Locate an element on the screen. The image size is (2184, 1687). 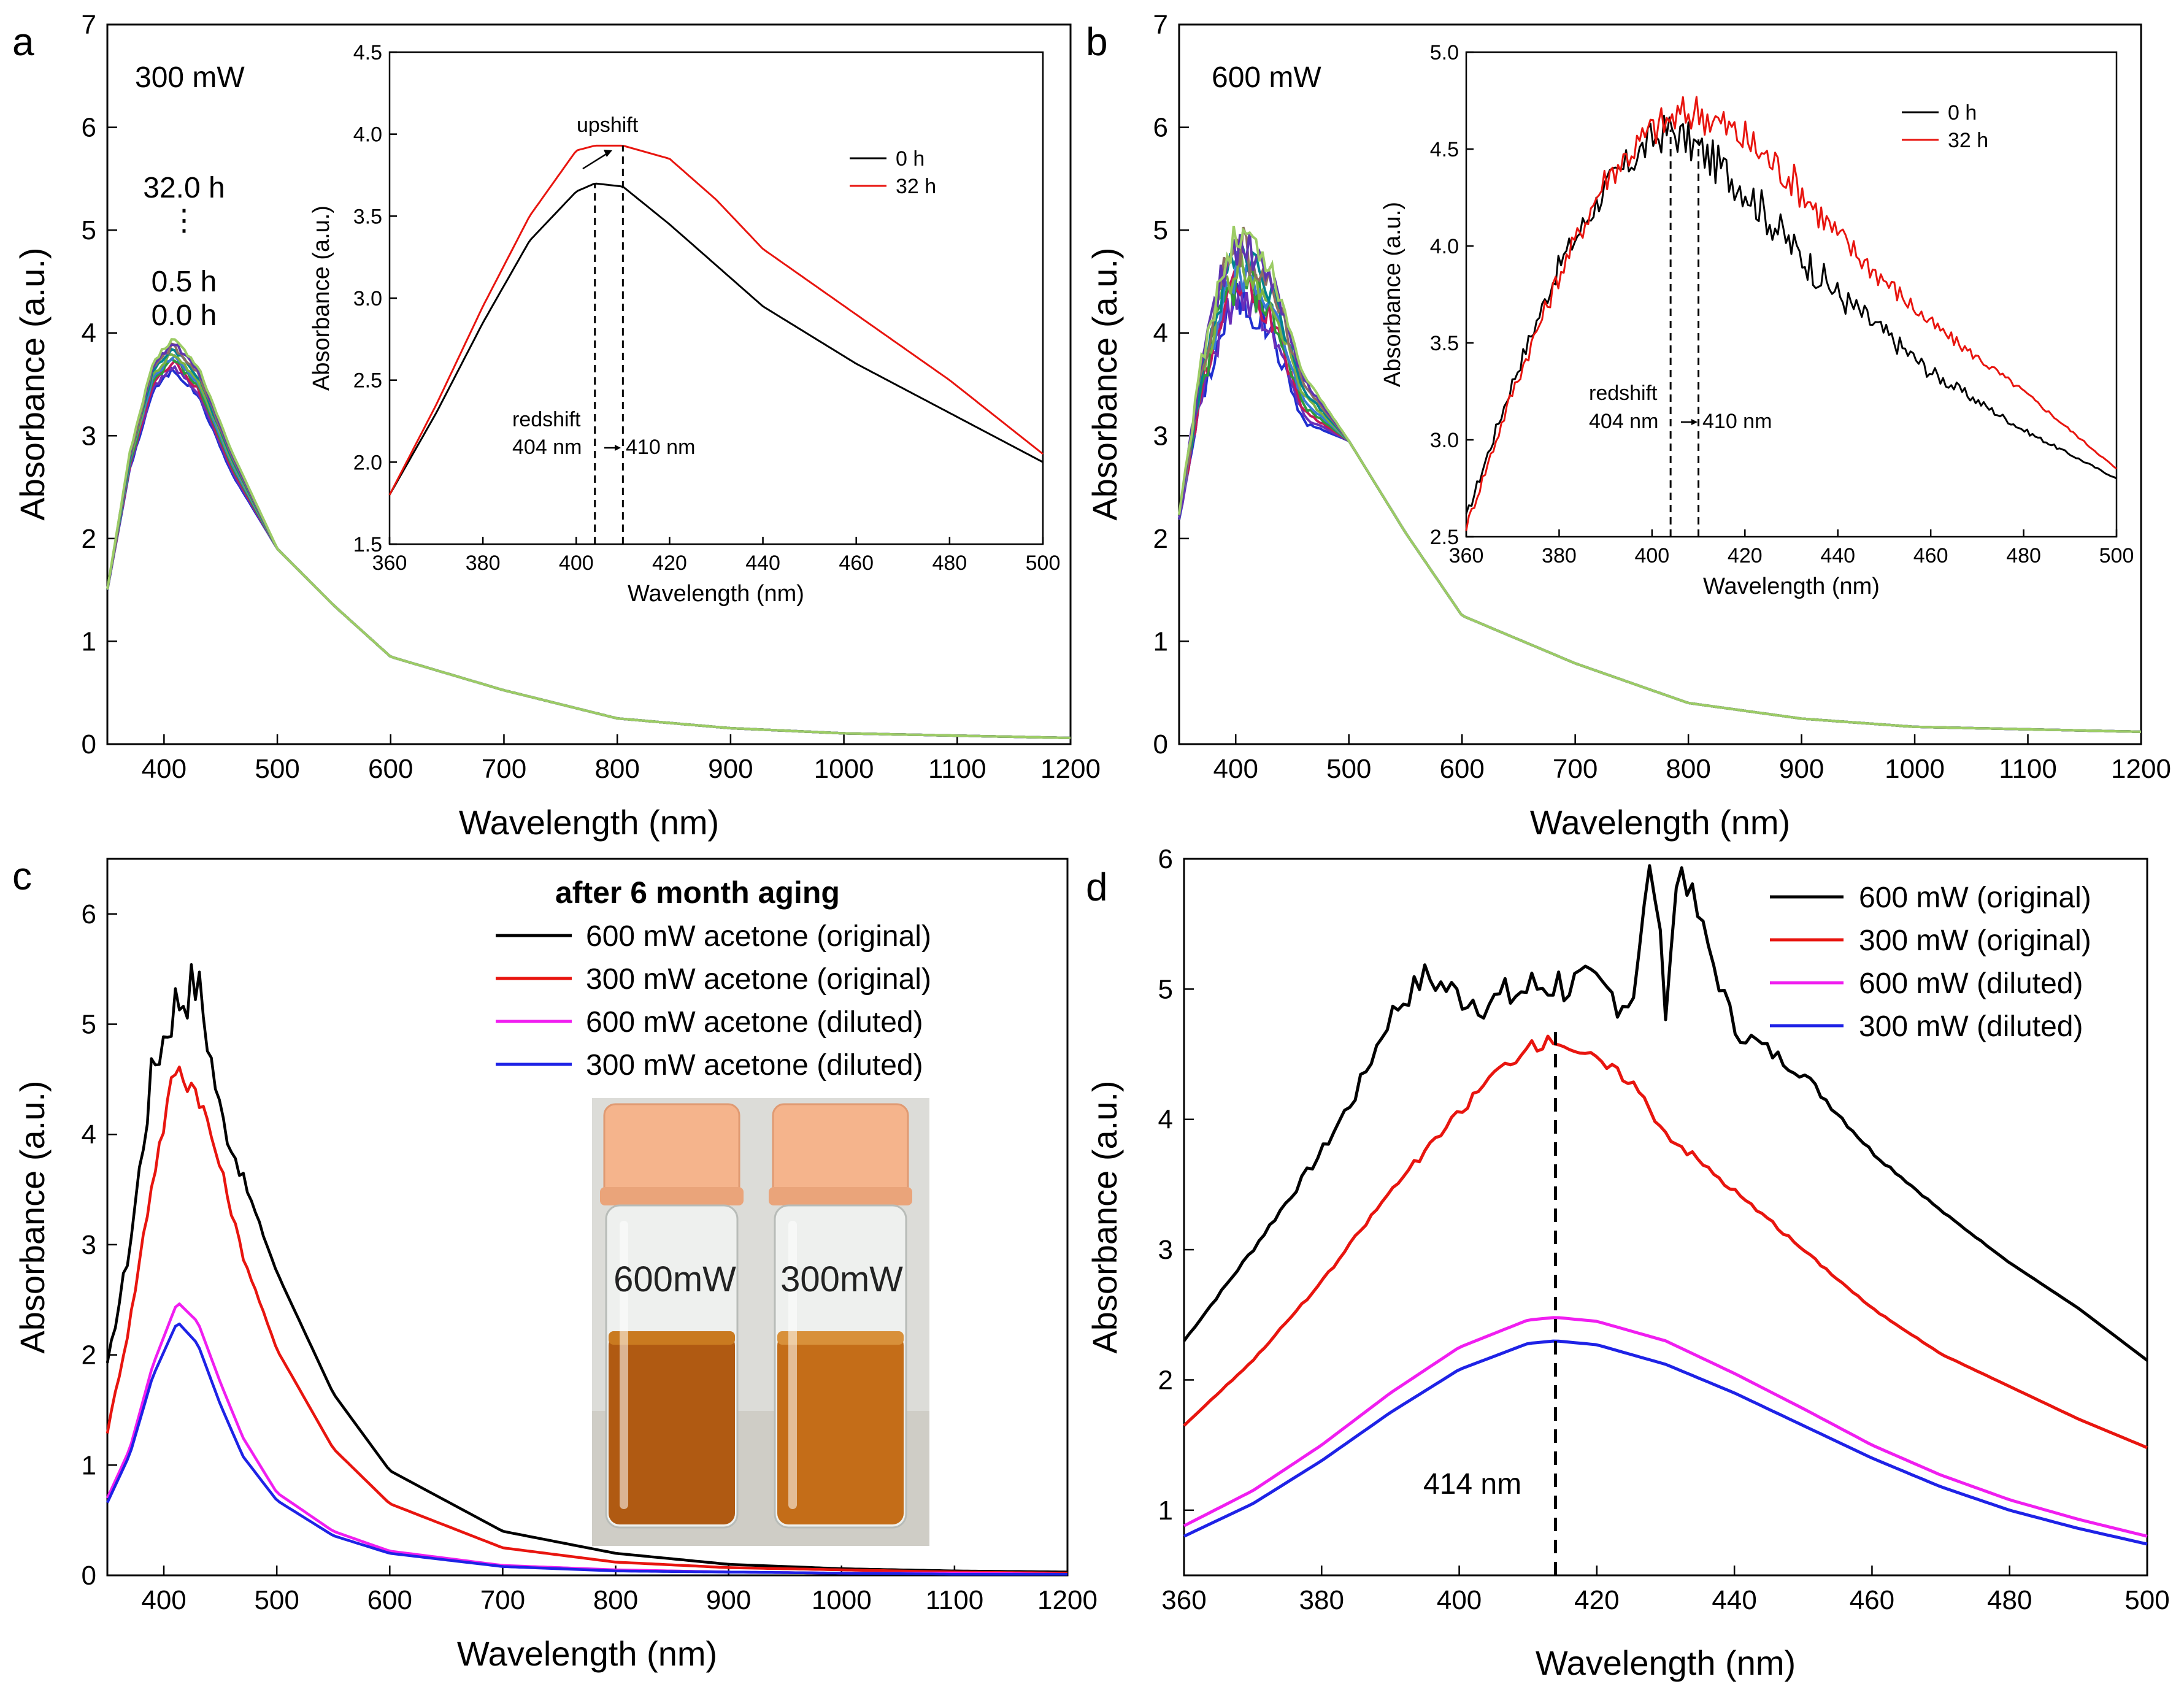
panel-b-redshift-label: redshift is located at coordinates (1623, 393).